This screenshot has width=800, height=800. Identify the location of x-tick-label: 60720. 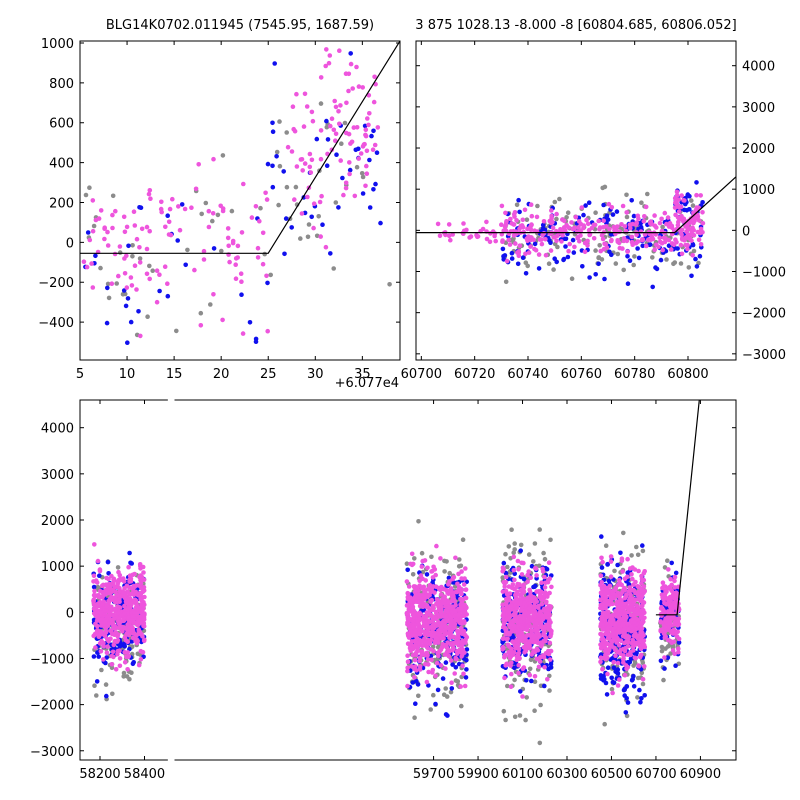
(474, 374).